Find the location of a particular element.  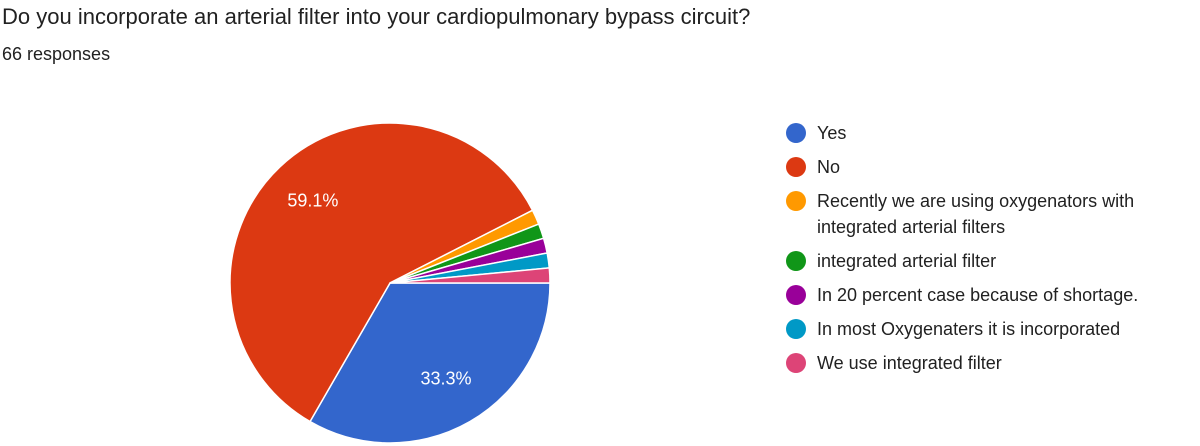

legend-item: In most Oxygenaters it is incorporated is located at coordinates (991, 329).